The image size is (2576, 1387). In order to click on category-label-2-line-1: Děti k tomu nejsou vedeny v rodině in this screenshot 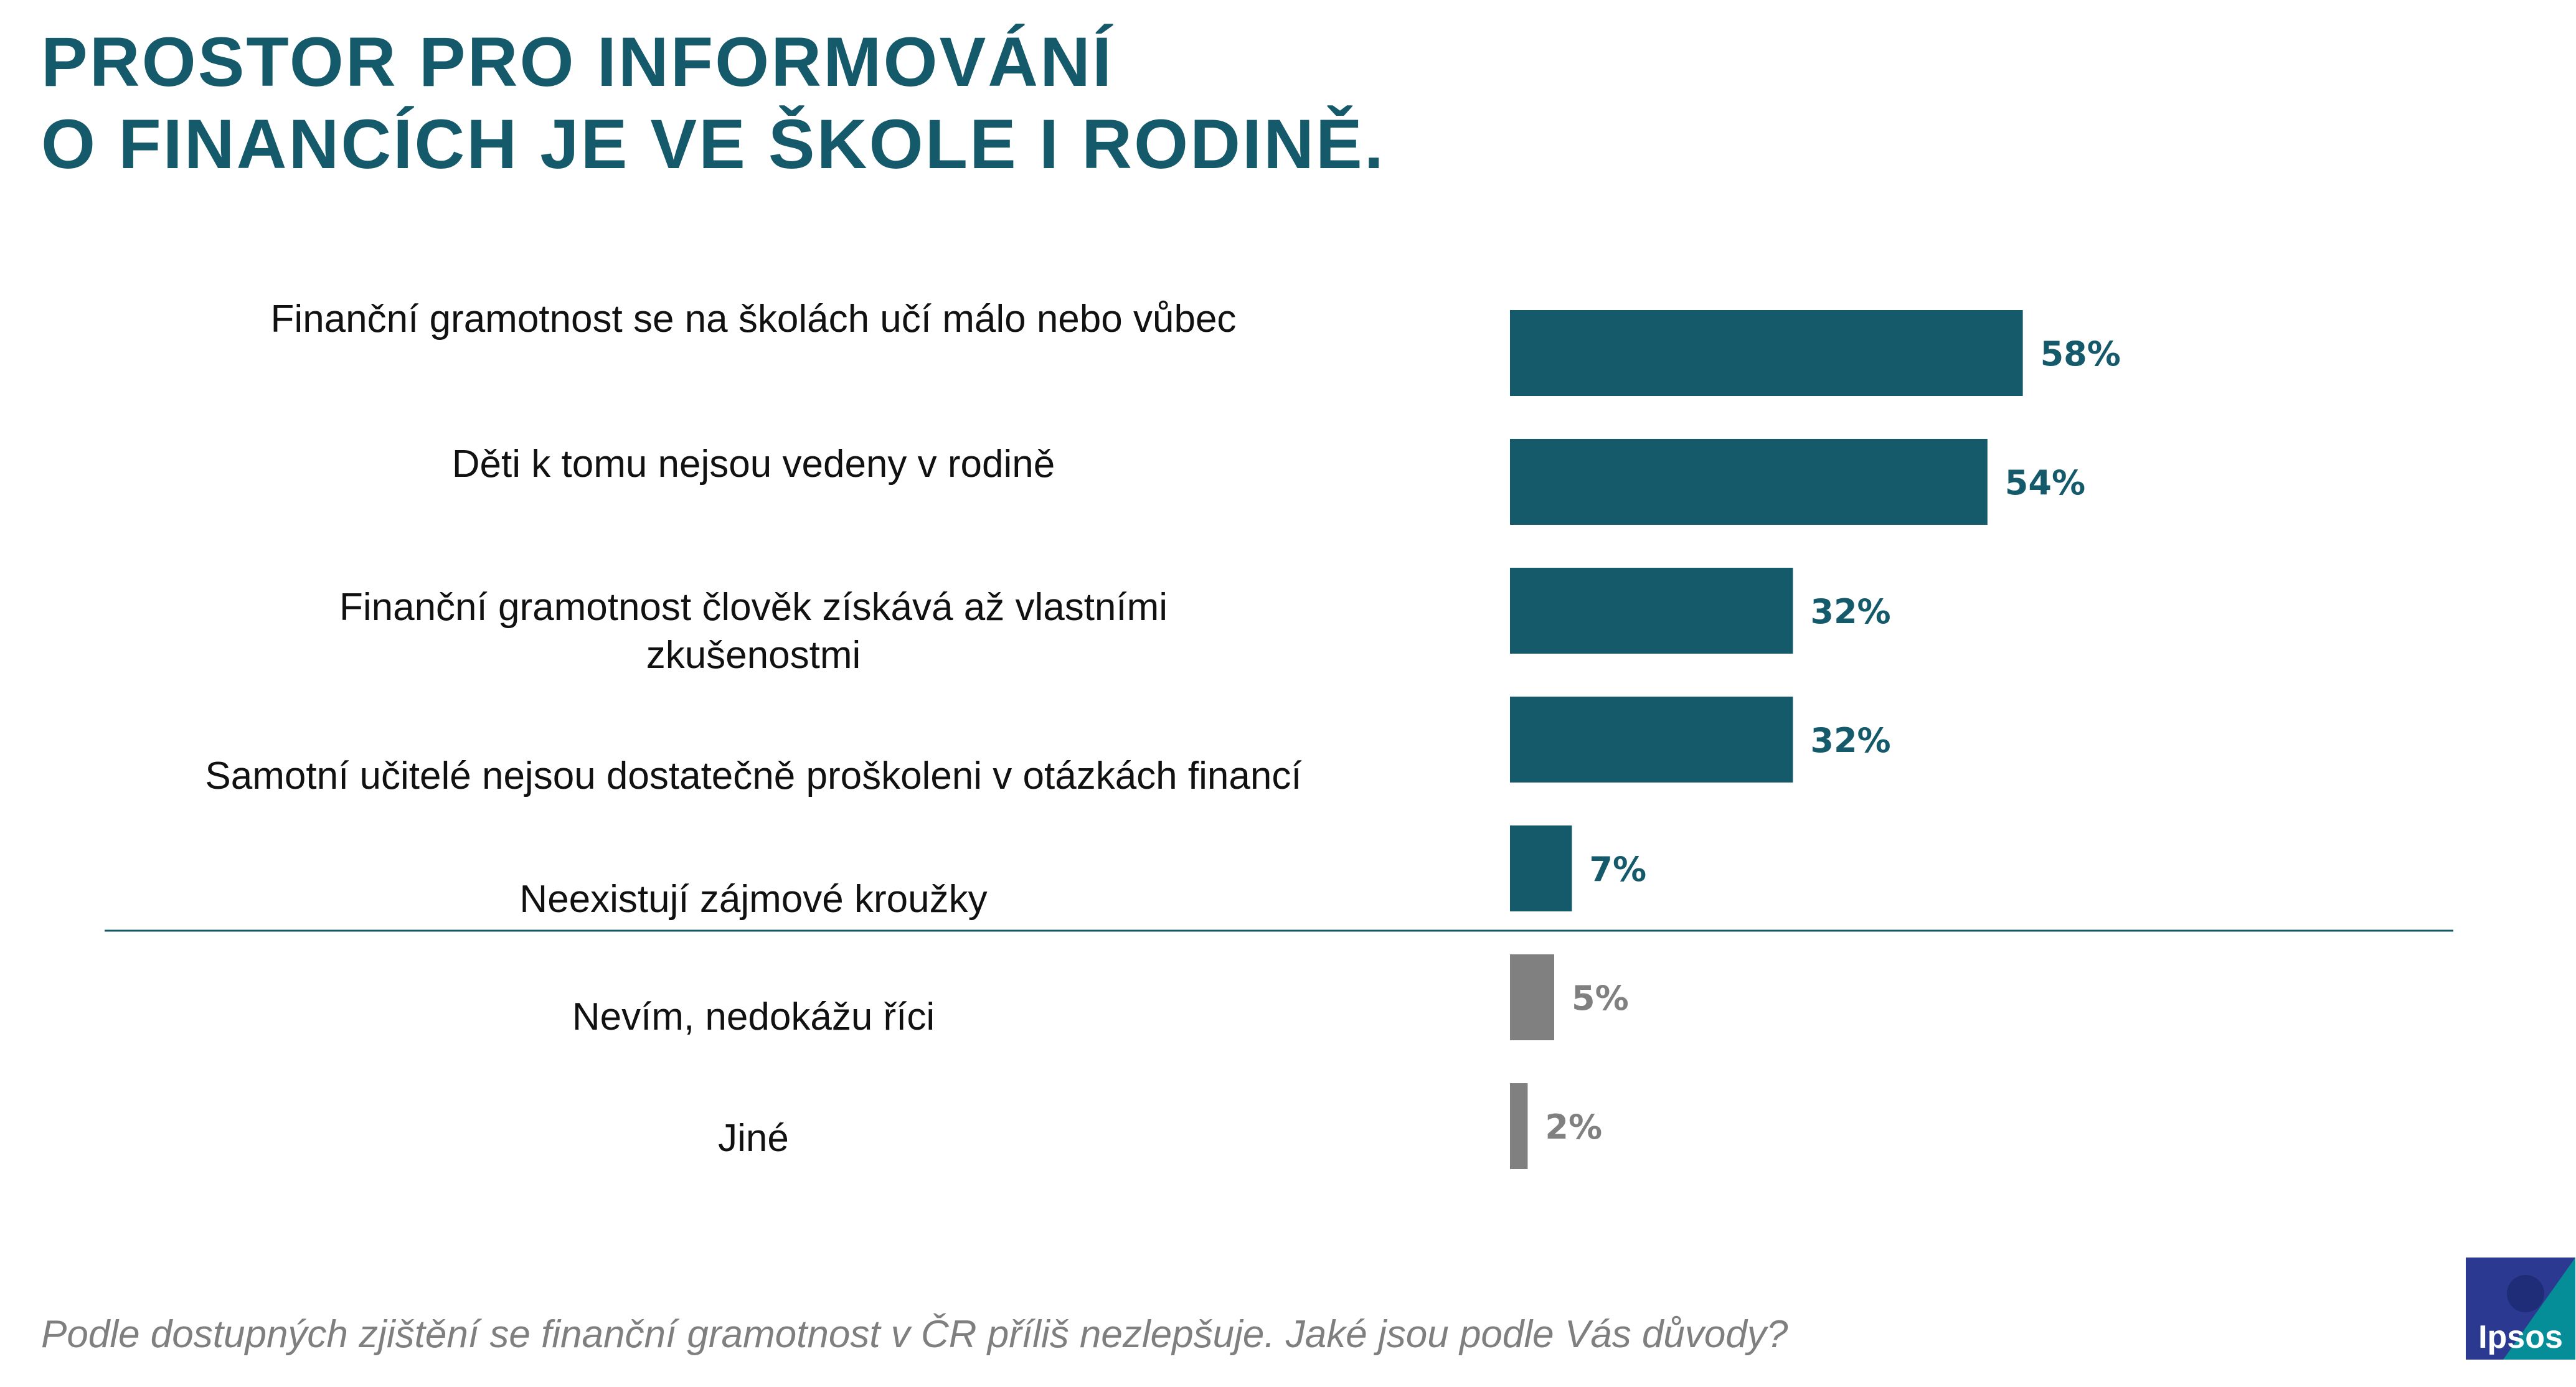, I will do `click(753, 464)`.